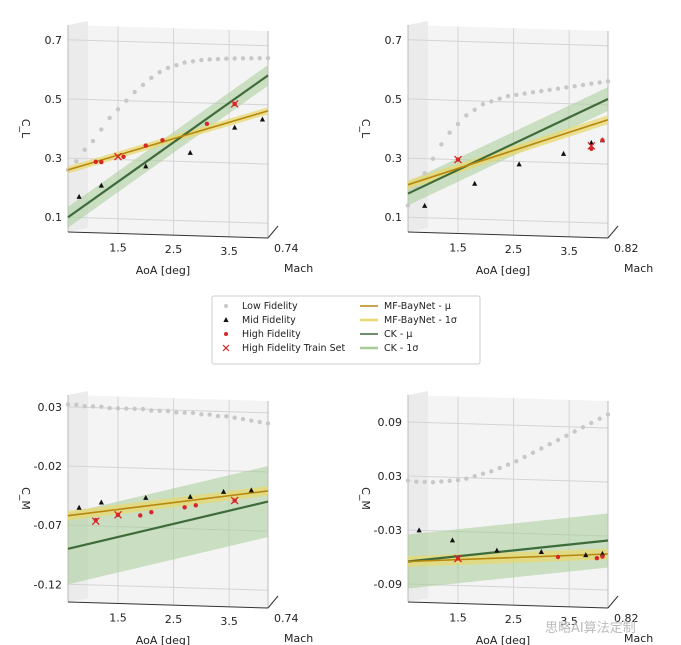 This screenshot has width=681, height=645. I want to click on legend-label-ck-mu: CK - μ, so click(398, 334).